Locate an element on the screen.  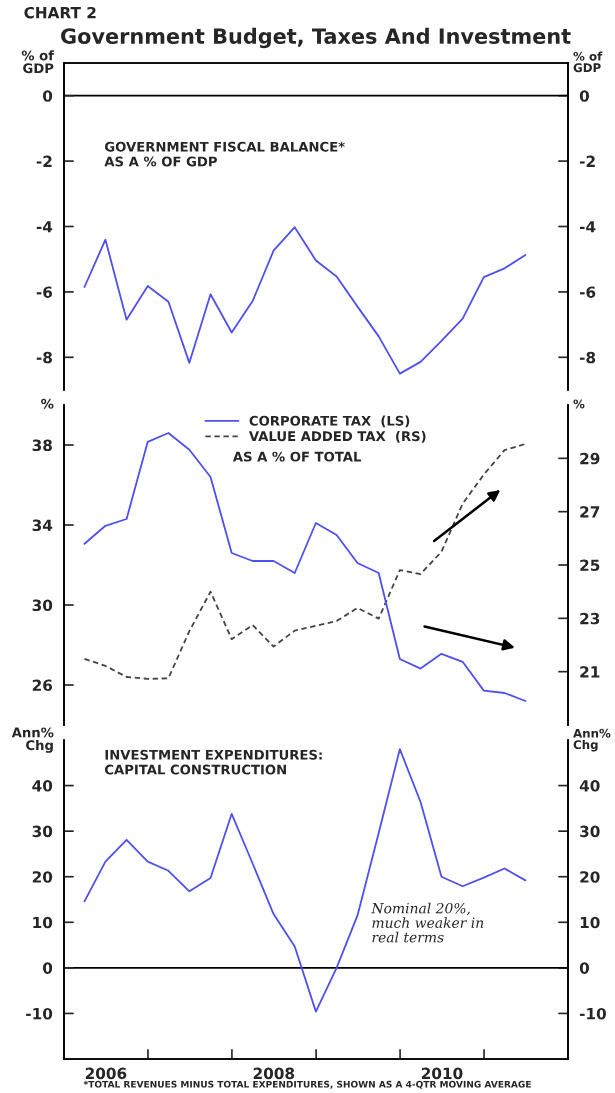
y2-tick-label: -2 is located at coordinates (587, 161).